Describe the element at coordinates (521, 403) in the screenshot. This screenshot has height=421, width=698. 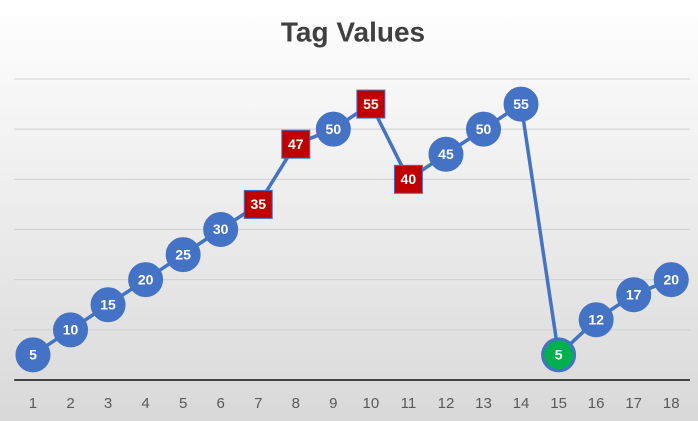
I see `x-tick-label: 14` at that location.